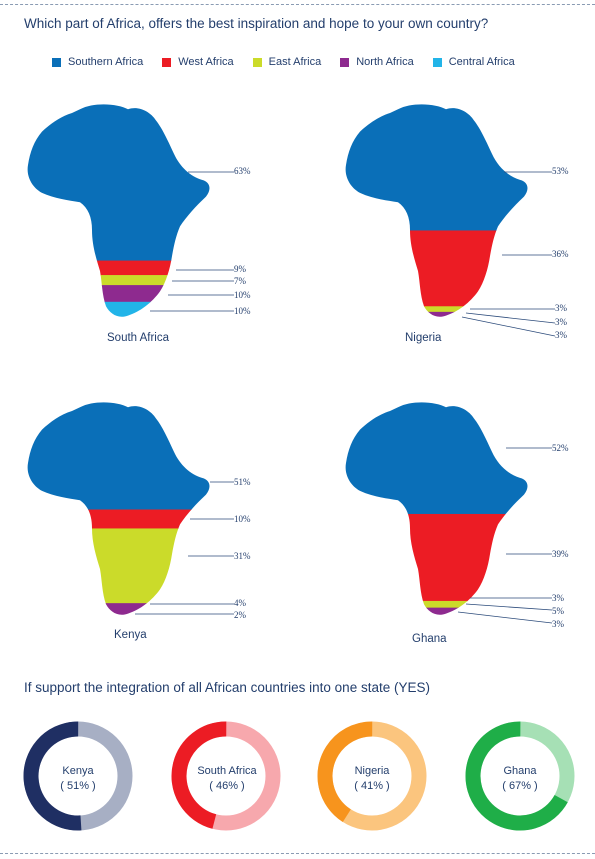 The width and height of the screenshot is (595, 859). I want to click on legend-item: Central Africa, so click(473, 62).